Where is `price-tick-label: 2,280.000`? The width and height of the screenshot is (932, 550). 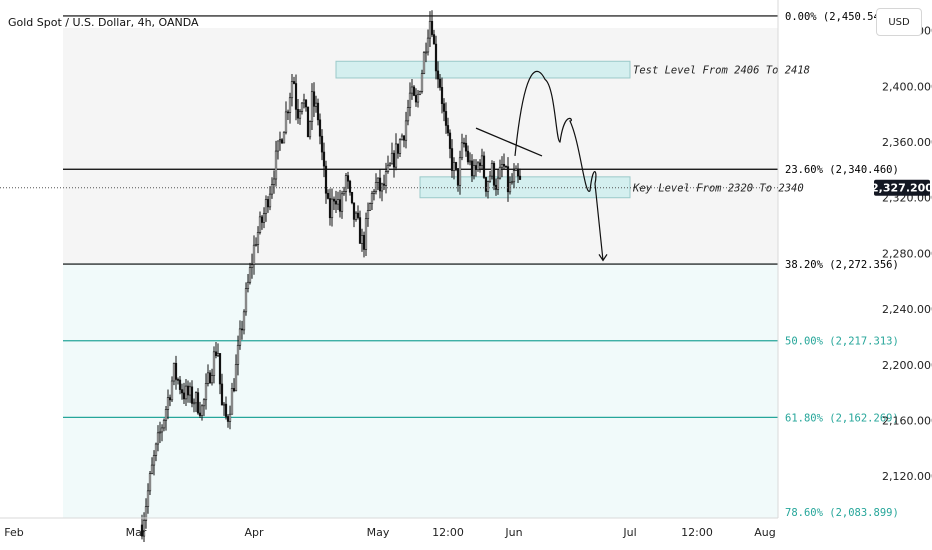 price-tick-label: 2,280.000 is located at coordinates (907, 253).